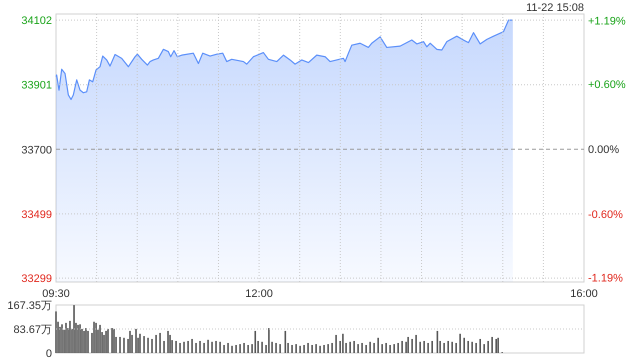 The height and width of the screenshot is (360, 640). What do you see at coordinates (604, 150) in the screenshot?
I see `y2-tick-label: 0.00%` at bounding box center [604, 150].